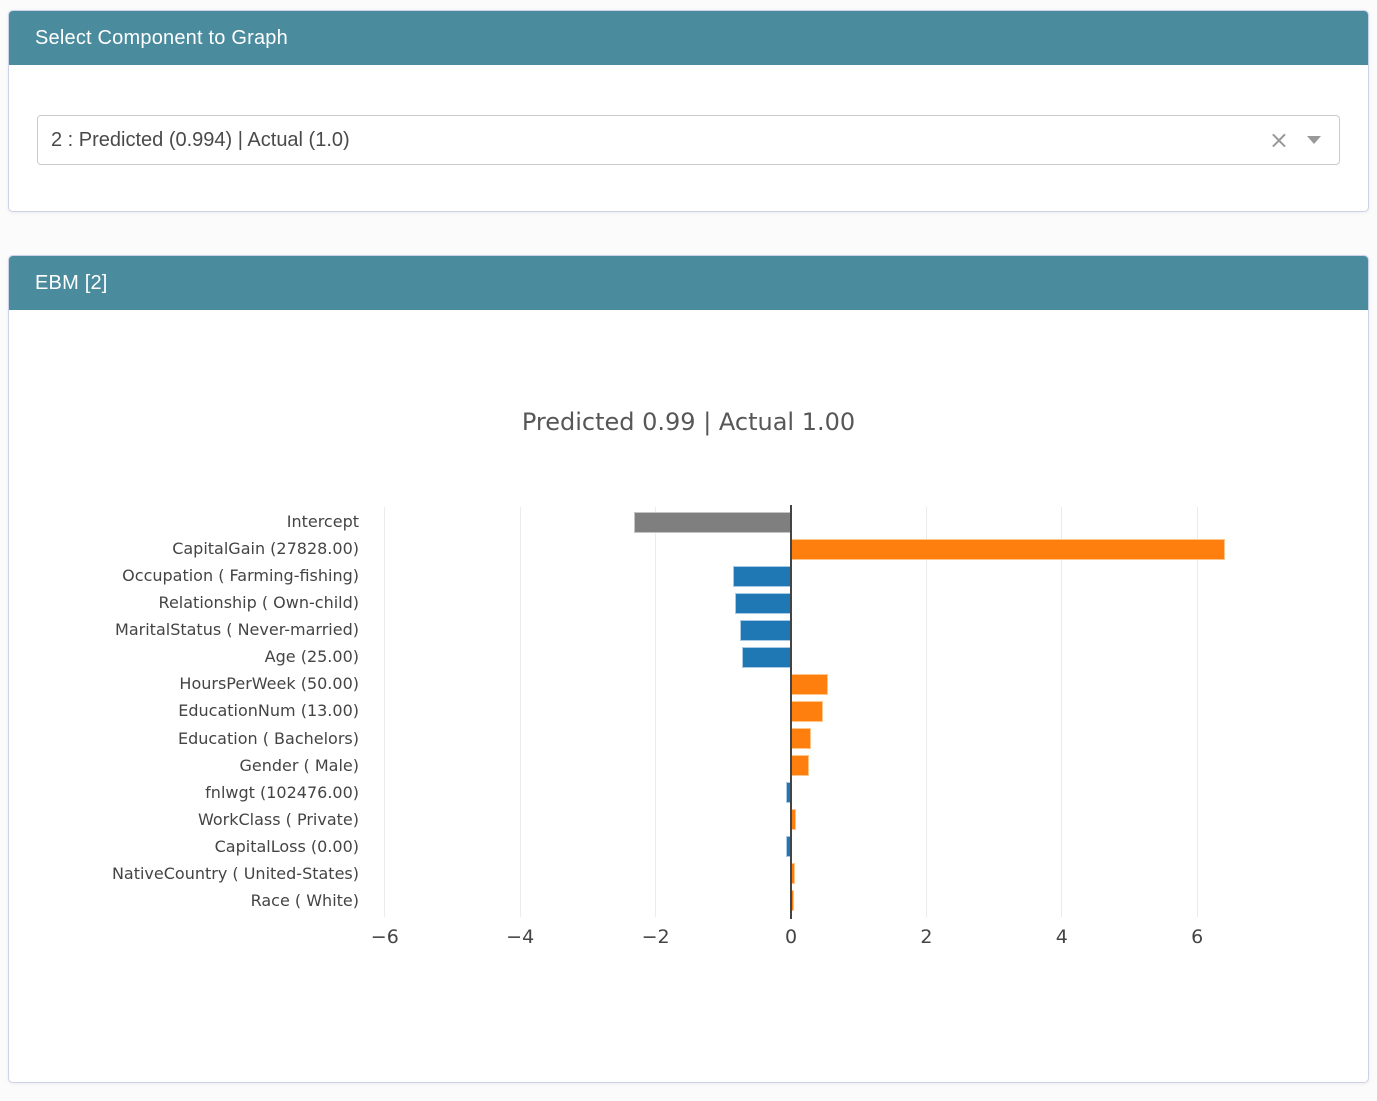 This screenshot has width=1377, height=1101. What do you see at coordinates (240, 576) in the screenshot?
I see `y-axis-label: Occupation ( Farming-fishing)` at bounding box center [240, 576].